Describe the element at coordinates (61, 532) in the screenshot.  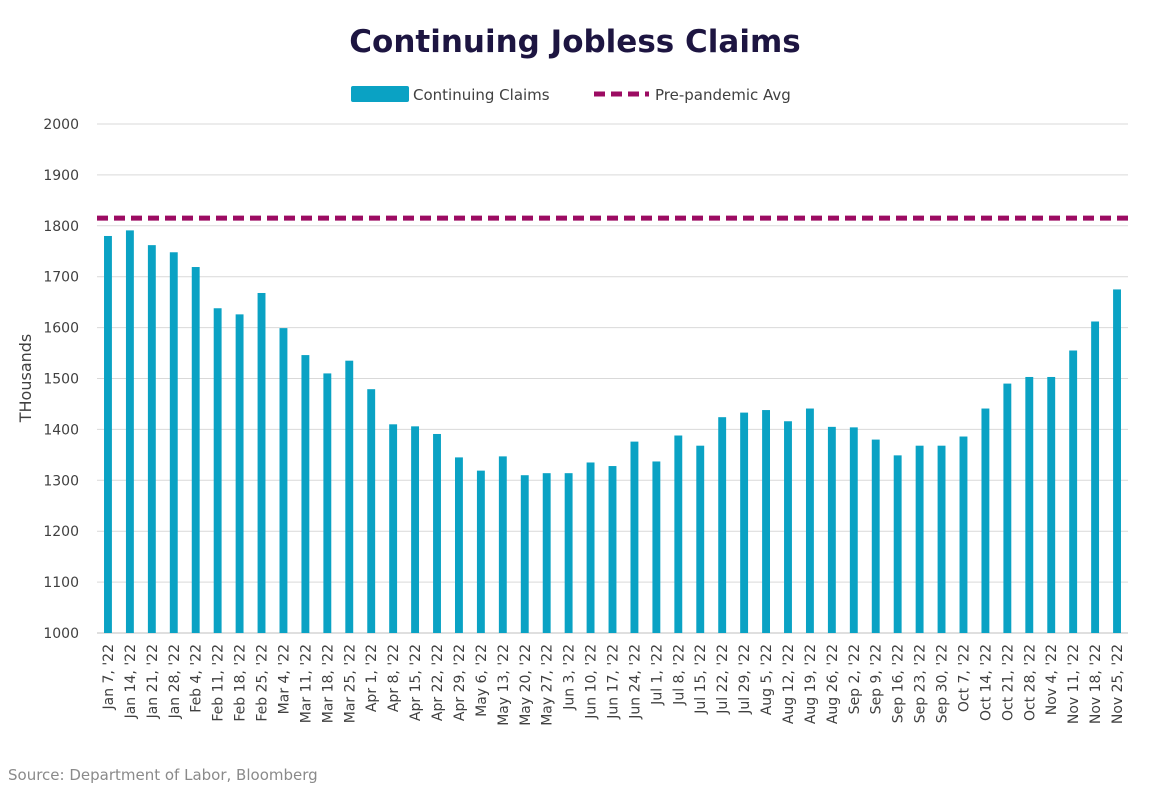
I see `y-tick-label: 1200` at that location.